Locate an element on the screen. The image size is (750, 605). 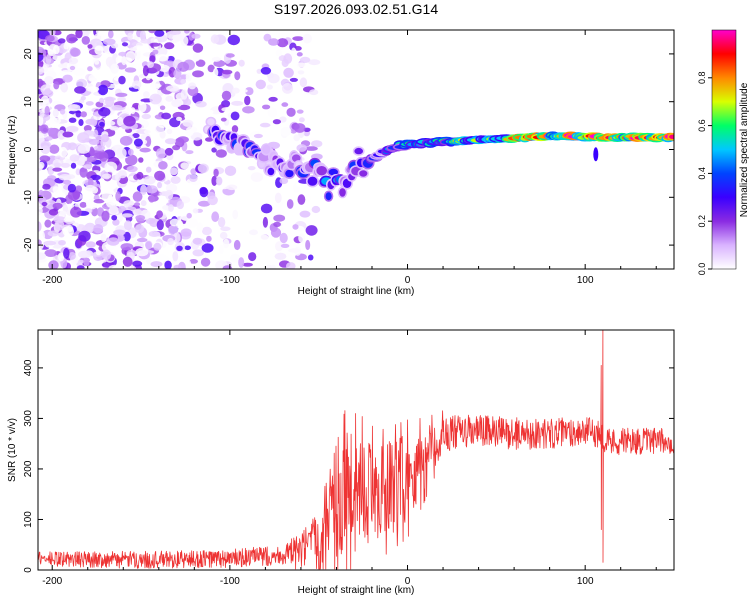
y-tick-label: 100 is located at coordinates (28, 519).